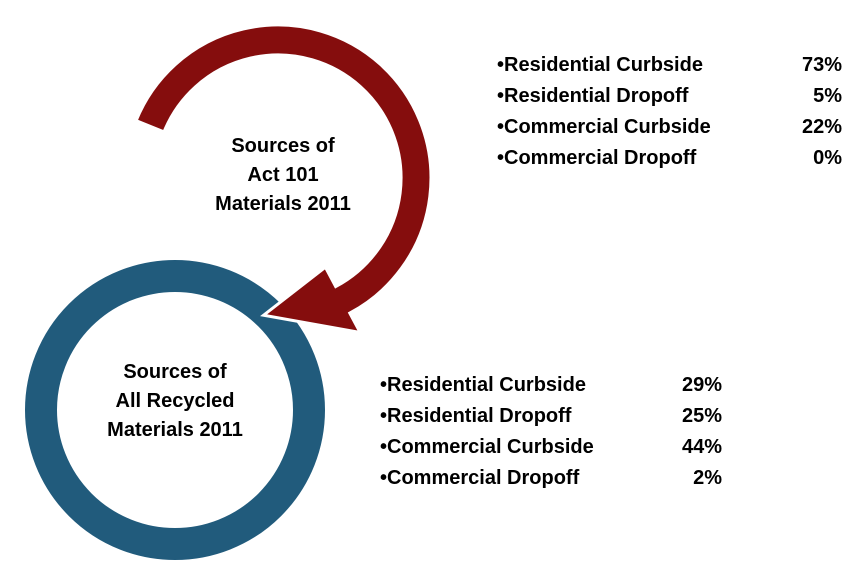 The width and height of the screenshot is (849, 565). I want to click on group-title: All Recycled, so click(175, 401).